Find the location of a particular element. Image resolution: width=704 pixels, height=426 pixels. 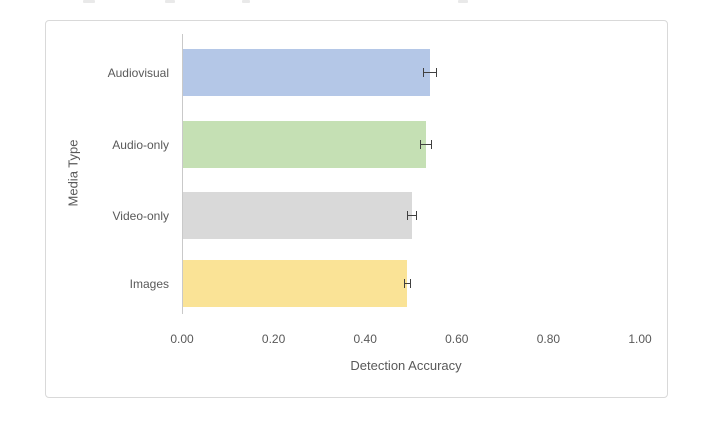

bar-images is located at coordinates (295, 283).